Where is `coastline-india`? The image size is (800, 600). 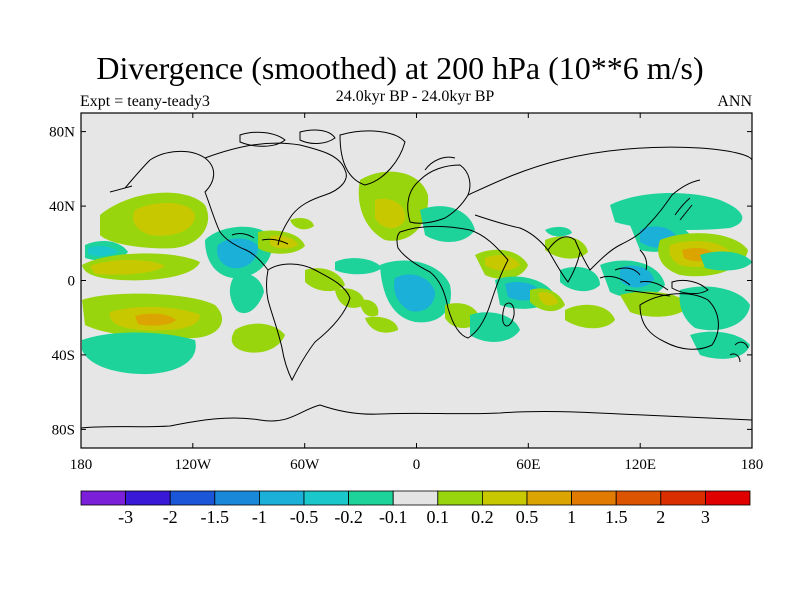 coastline-india is located at coordinates (564, 266).